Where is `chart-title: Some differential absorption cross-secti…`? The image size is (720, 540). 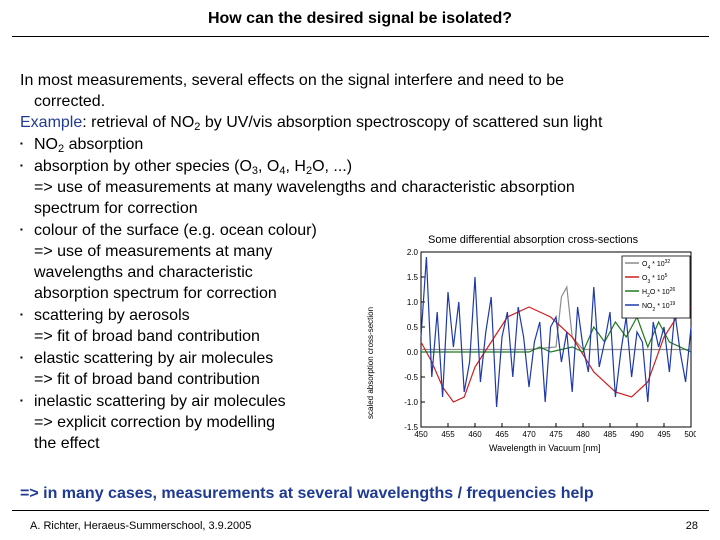 chart-title: Some differential absorption cross-secti… is located at coordinates (533, 240).